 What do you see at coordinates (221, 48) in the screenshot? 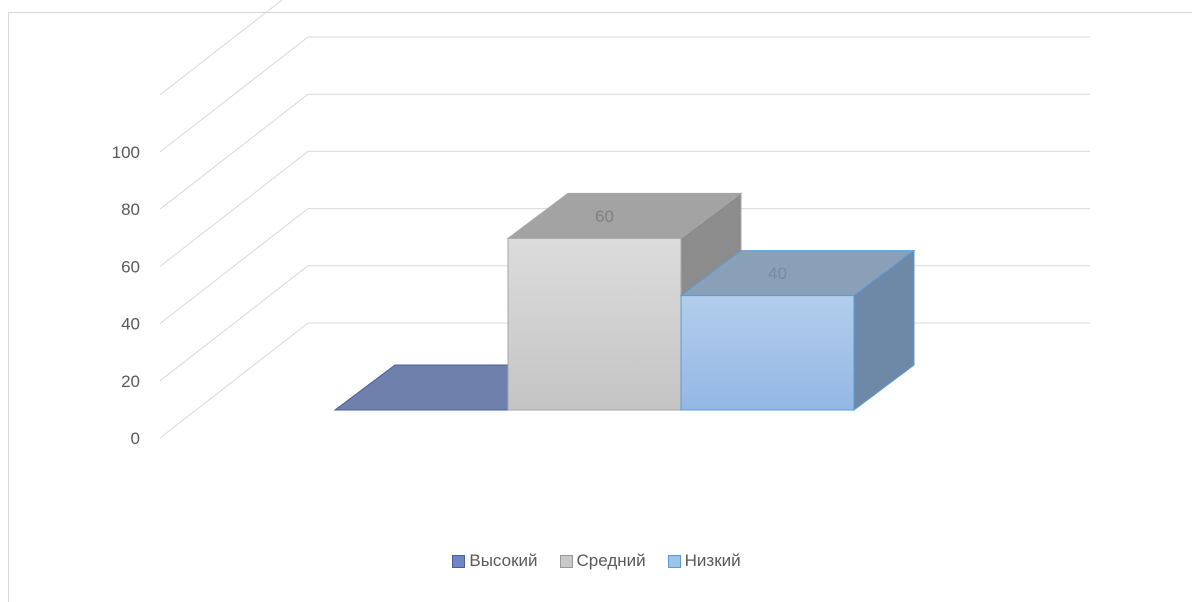
I see `gridline-diagonal-top` at bounding box center [221, 48].